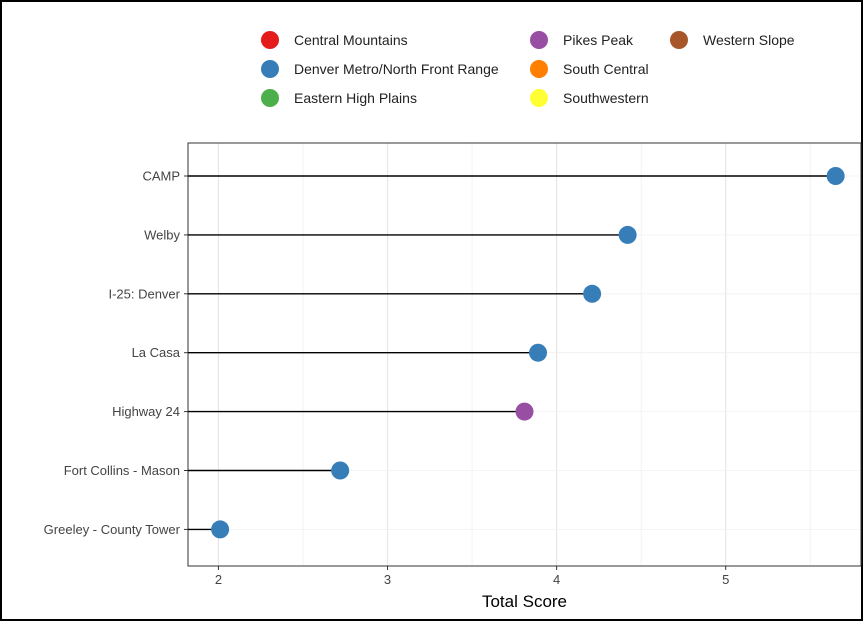 The width and height of the screenshot is (863, 621). What do you see at coordinates (220, 529) in the screenshot?
I see `point-greeley-county-tower` at bounding box center [220, 529].